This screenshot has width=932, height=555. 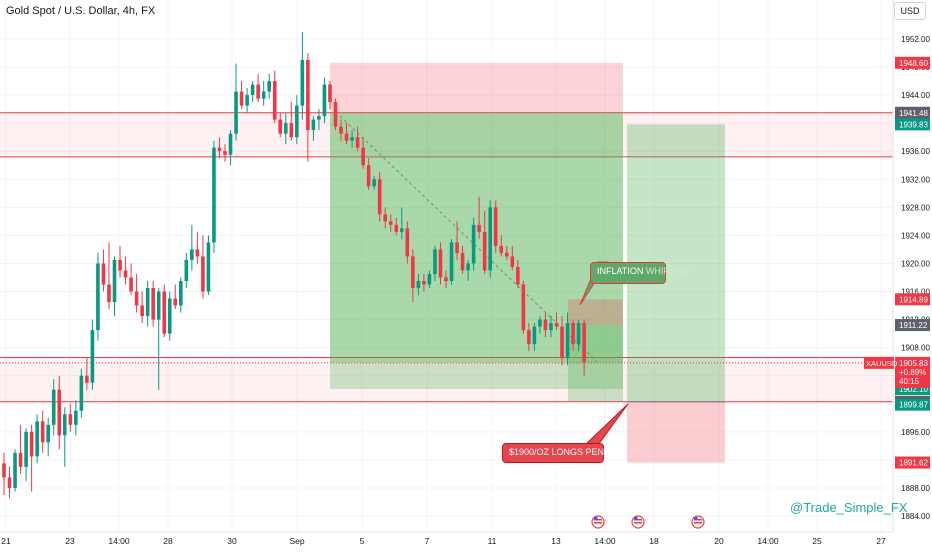 What do you see at coordinates (564, 453) in the screenshot?
I see `longs-pending-note: $1900/OZ LONGS PENDING` at bounding box center [564, 453].